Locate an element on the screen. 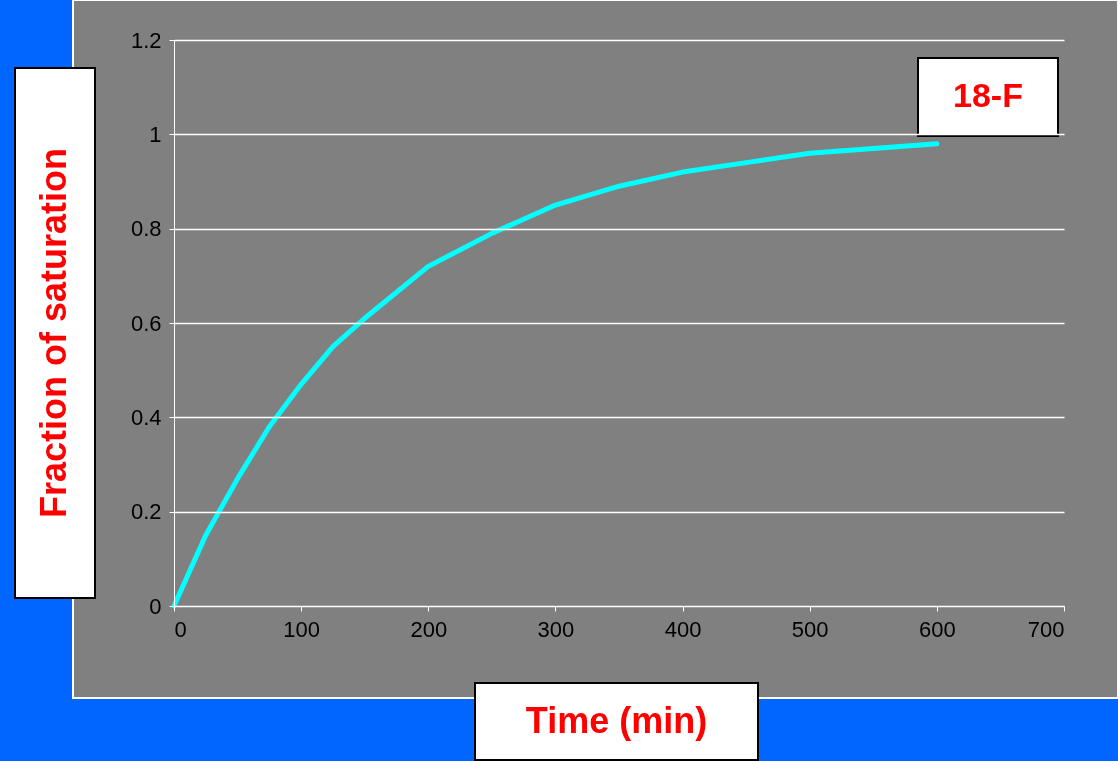 The width and height of the screenshot is (1118, 761). series-label: 18-F is located at coordinates (988, 95).